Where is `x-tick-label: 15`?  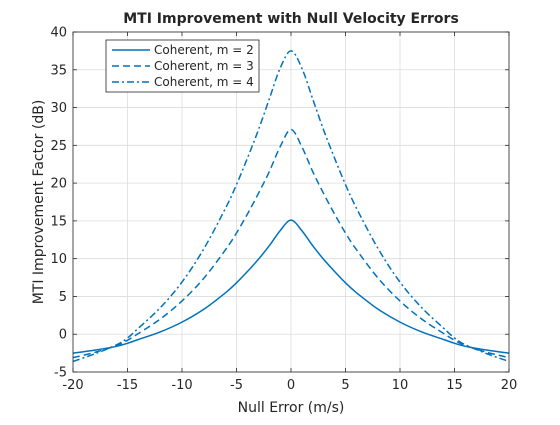 x-tick-label: 15 is located at coordinates (454, 385).